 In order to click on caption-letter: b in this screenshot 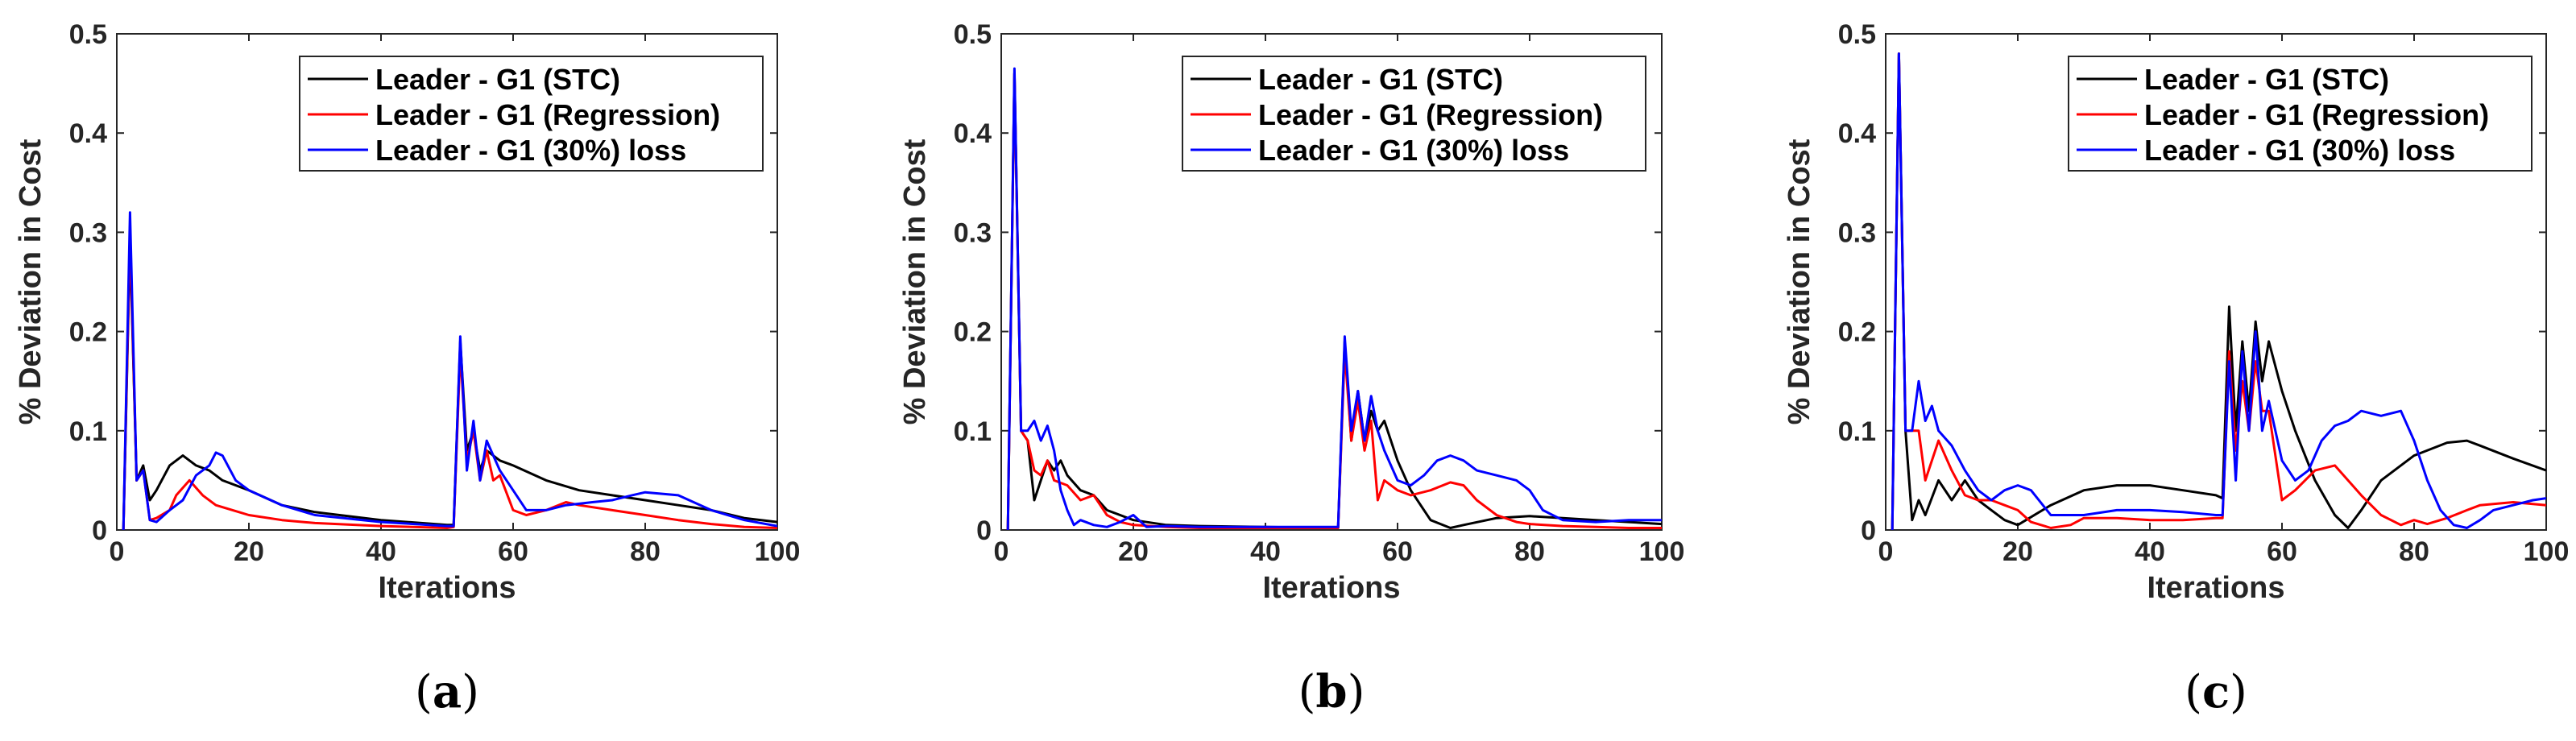, I will do `click(1331, 691)`.